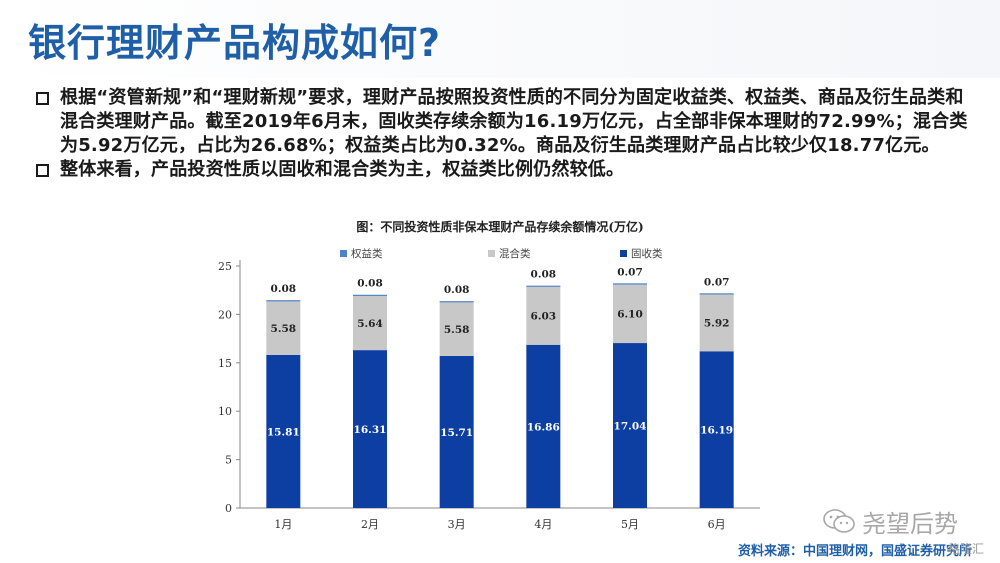 The height and width of the screenshot is (563, 1000). I want to click on y-tick-label: 20, so click(225, 314).